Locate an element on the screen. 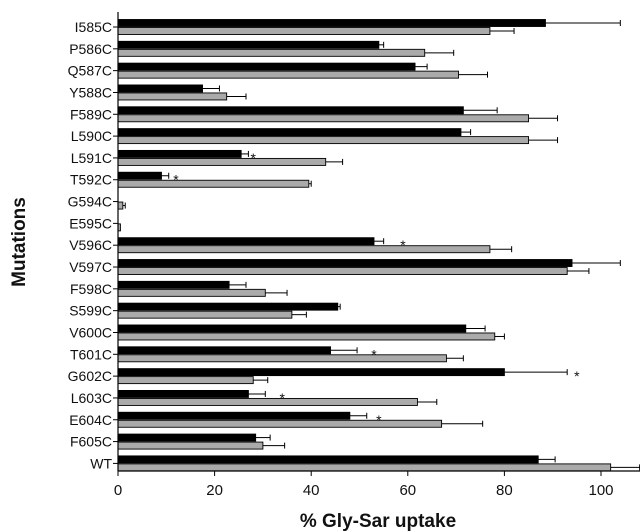 The image size is (640, 531). category-label: Y588C is located at coordinates (90, 92).